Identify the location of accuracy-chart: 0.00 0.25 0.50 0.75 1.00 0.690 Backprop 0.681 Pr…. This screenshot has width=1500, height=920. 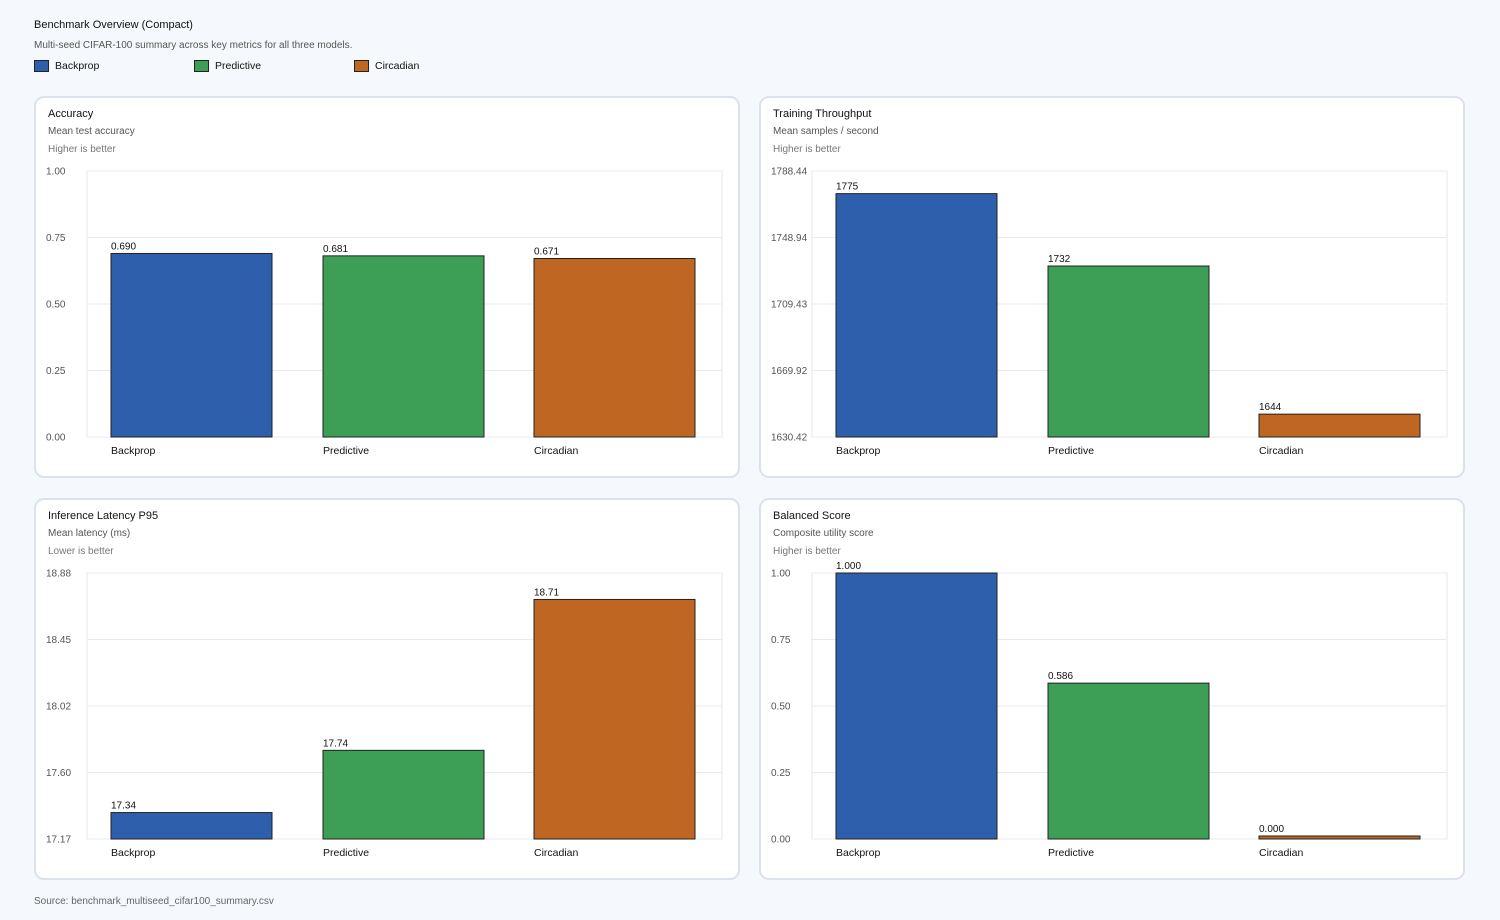
(384, 312).